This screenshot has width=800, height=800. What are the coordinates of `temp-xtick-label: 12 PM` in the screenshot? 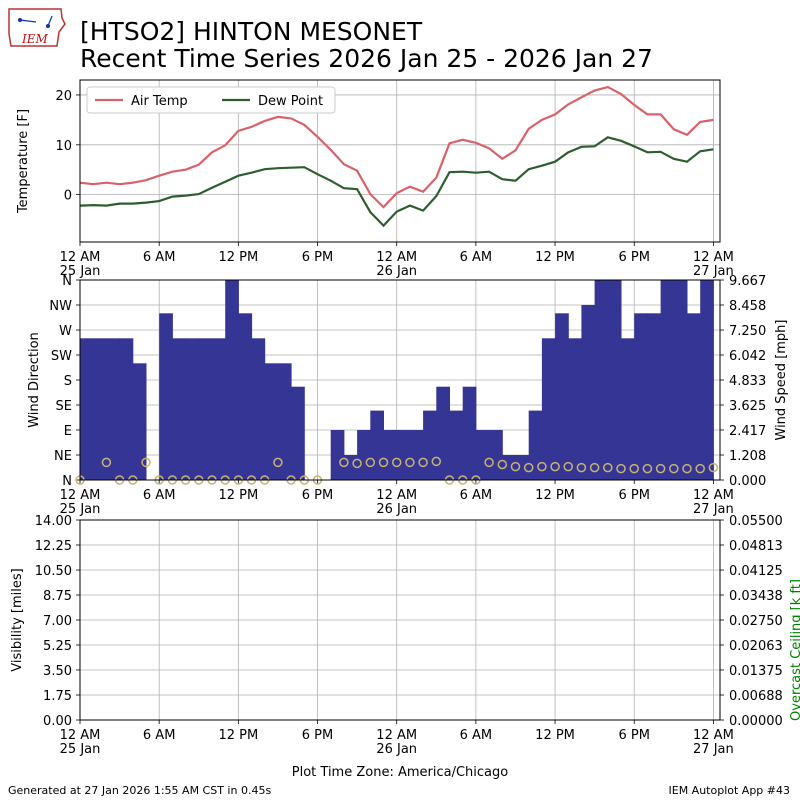 It's located at (238, 257).